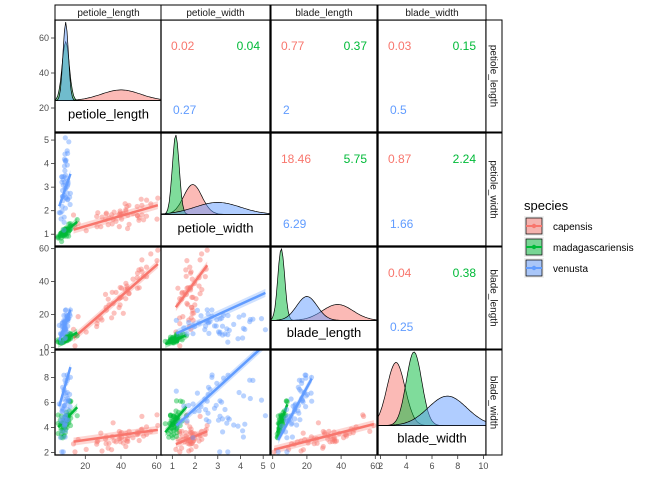 Image resolution: width=672 pixels, height=480 pixels. What do you see at coordinates (465, 159) in the screenshot?
I see `corr-value-madagascariensis: 2.24` at bounding box center [465, 159].